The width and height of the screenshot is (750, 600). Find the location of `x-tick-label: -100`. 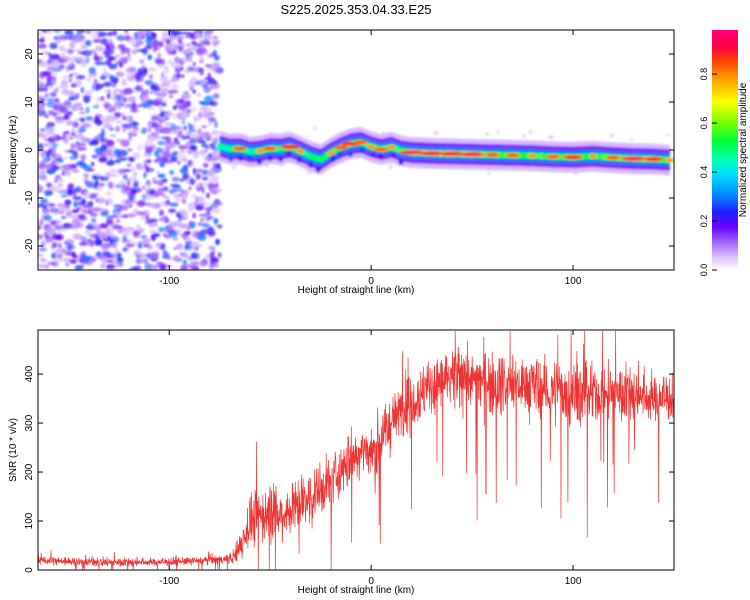

x-tick-label: -100 is located at coordinates (169, 281).